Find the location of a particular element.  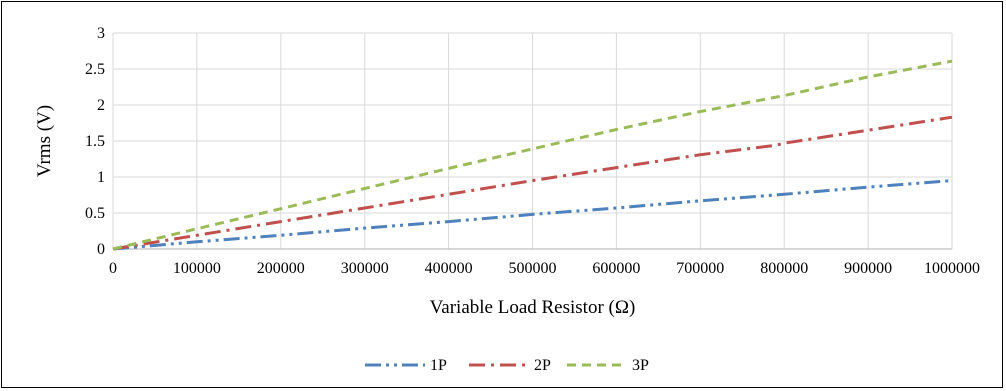

legend-label-2p: 2P is located at coordinates (542, 365).